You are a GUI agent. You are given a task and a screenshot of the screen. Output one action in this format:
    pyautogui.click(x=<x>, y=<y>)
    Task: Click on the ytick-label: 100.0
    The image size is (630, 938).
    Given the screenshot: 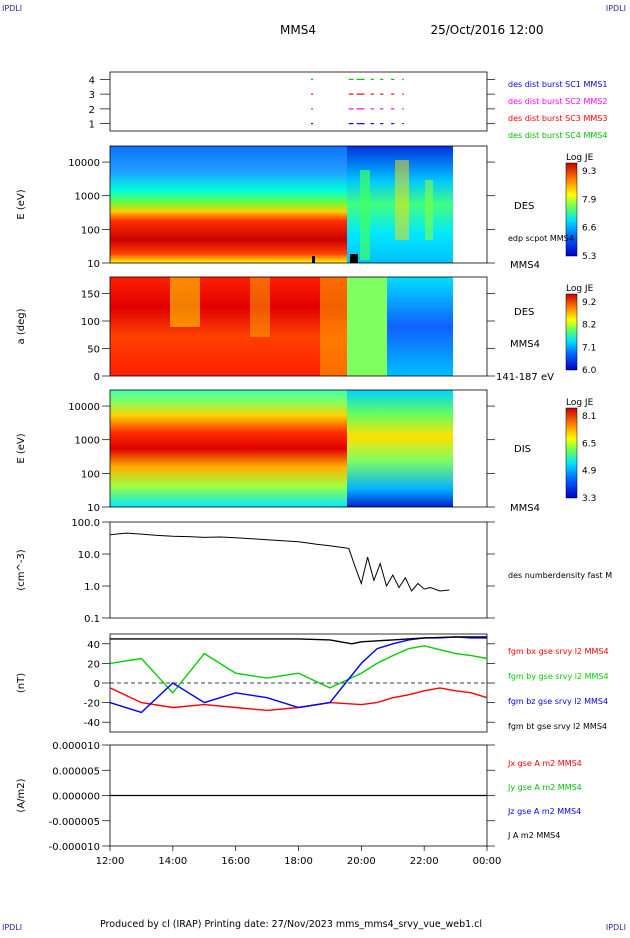 What is the action you would take?
    pyautogui.click(x=85, y=523)
    